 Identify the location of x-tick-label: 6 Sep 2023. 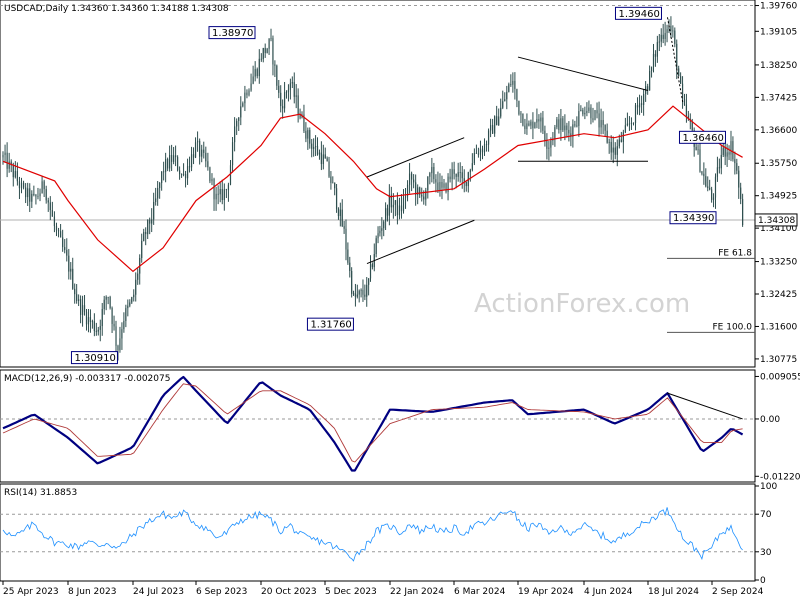
(221, 592).